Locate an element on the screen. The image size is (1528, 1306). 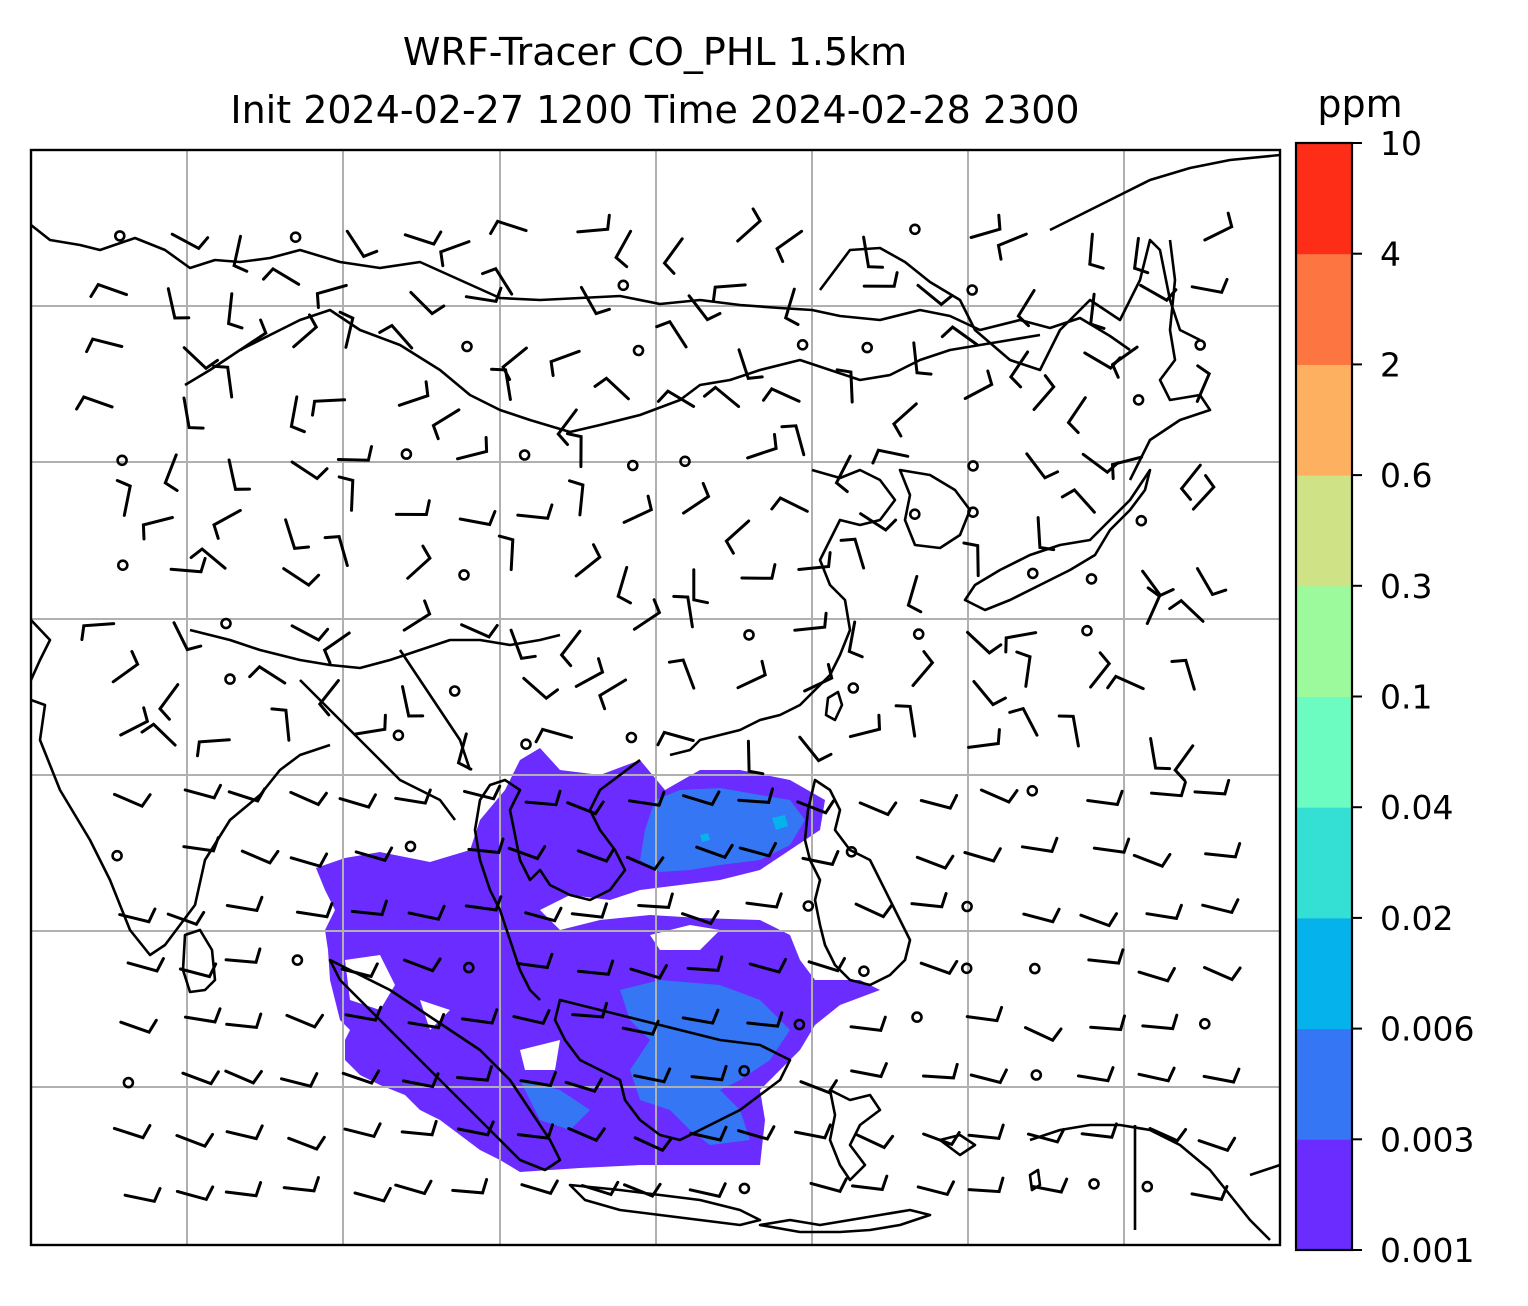
russia-pacific-coast is located at coordinates (1164, 317).